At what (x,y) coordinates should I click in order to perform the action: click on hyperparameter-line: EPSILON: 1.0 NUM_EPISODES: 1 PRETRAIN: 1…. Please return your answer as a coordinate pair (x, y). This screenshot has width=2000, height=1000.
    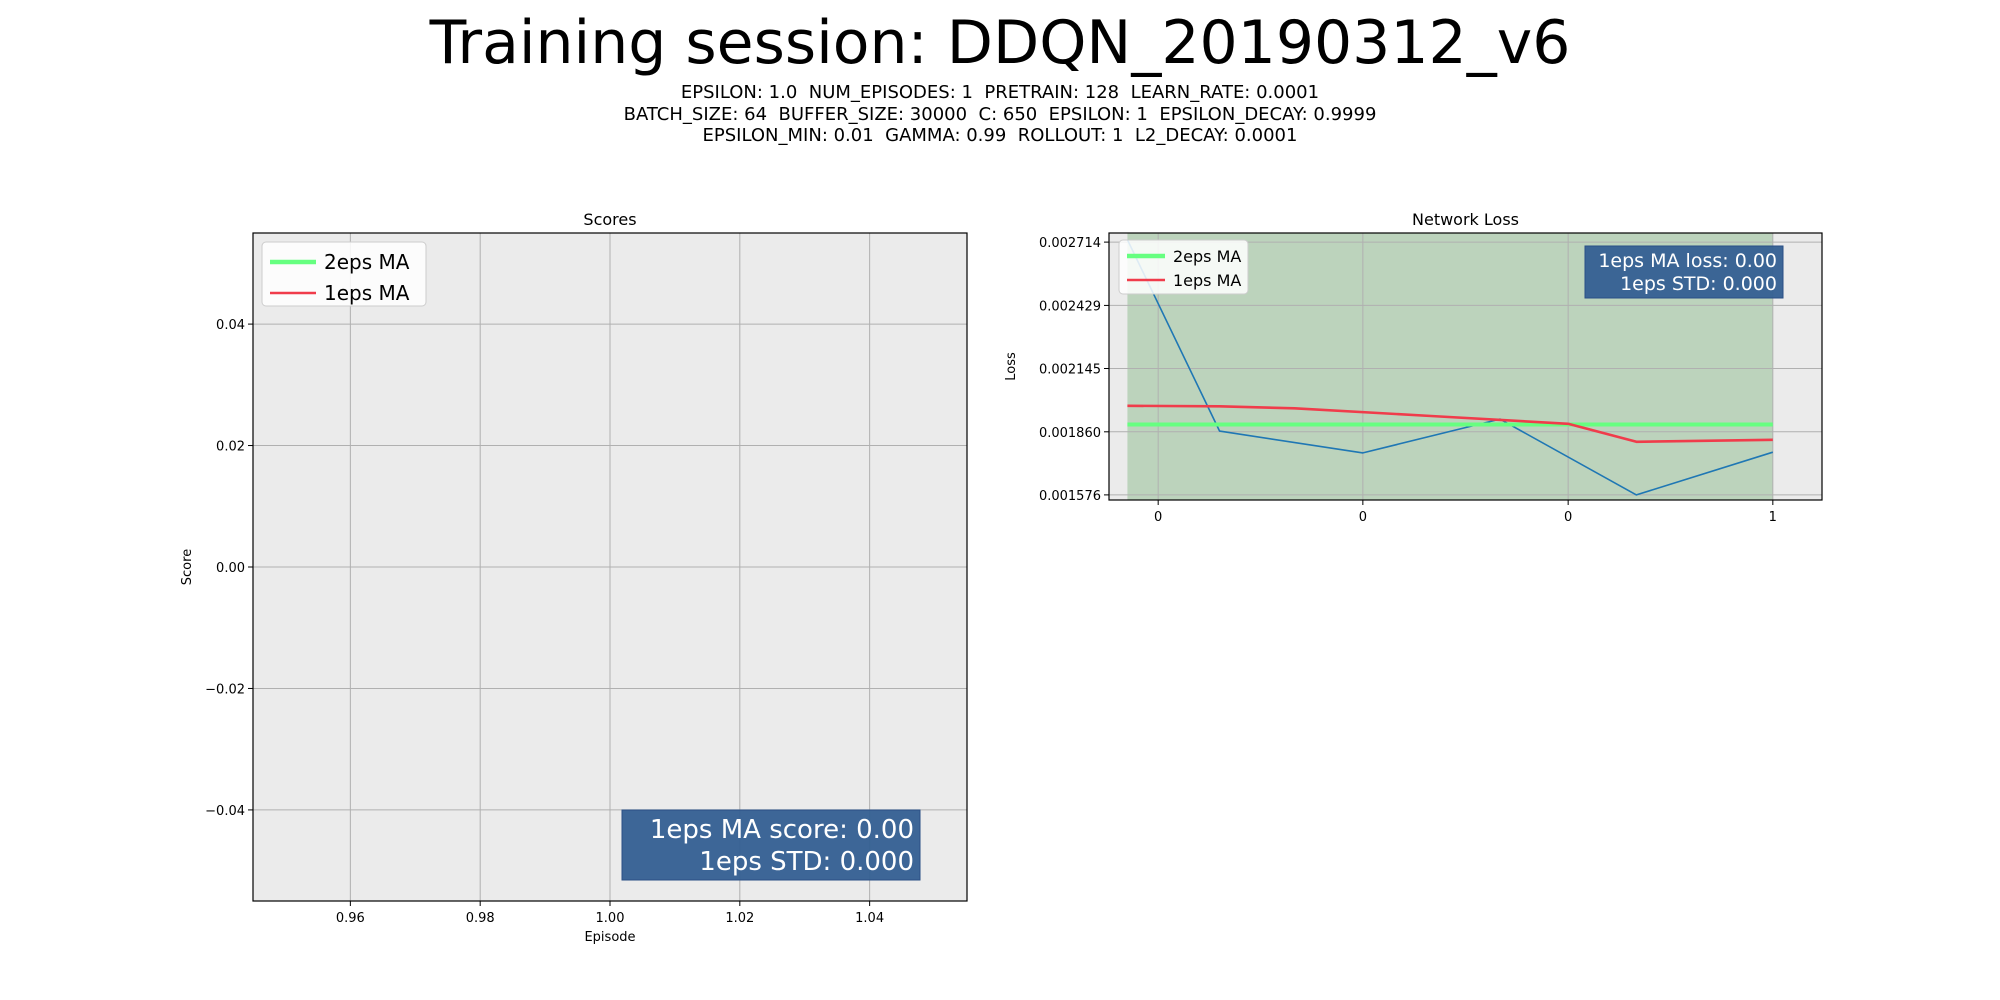
    Looking at the image, I should click on (1000, 92).